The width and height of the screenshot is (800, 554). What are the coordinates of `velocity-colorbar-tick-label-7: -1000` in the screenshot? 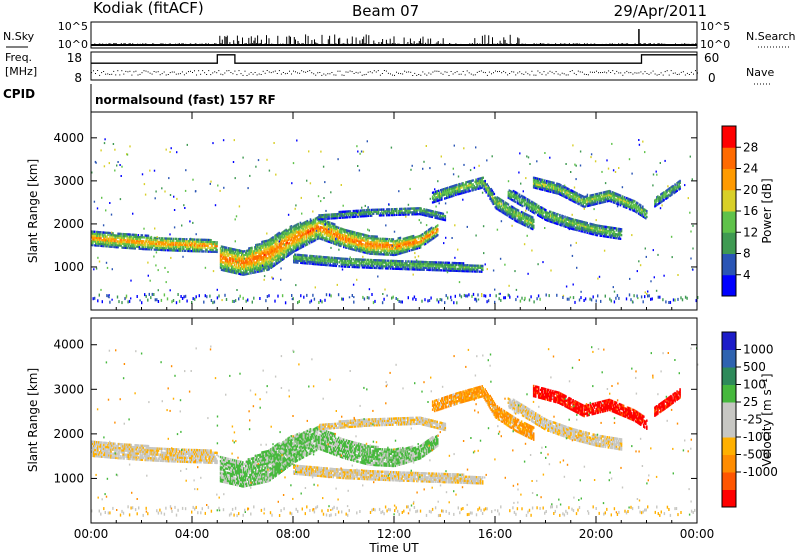 It's located at (760, 472).